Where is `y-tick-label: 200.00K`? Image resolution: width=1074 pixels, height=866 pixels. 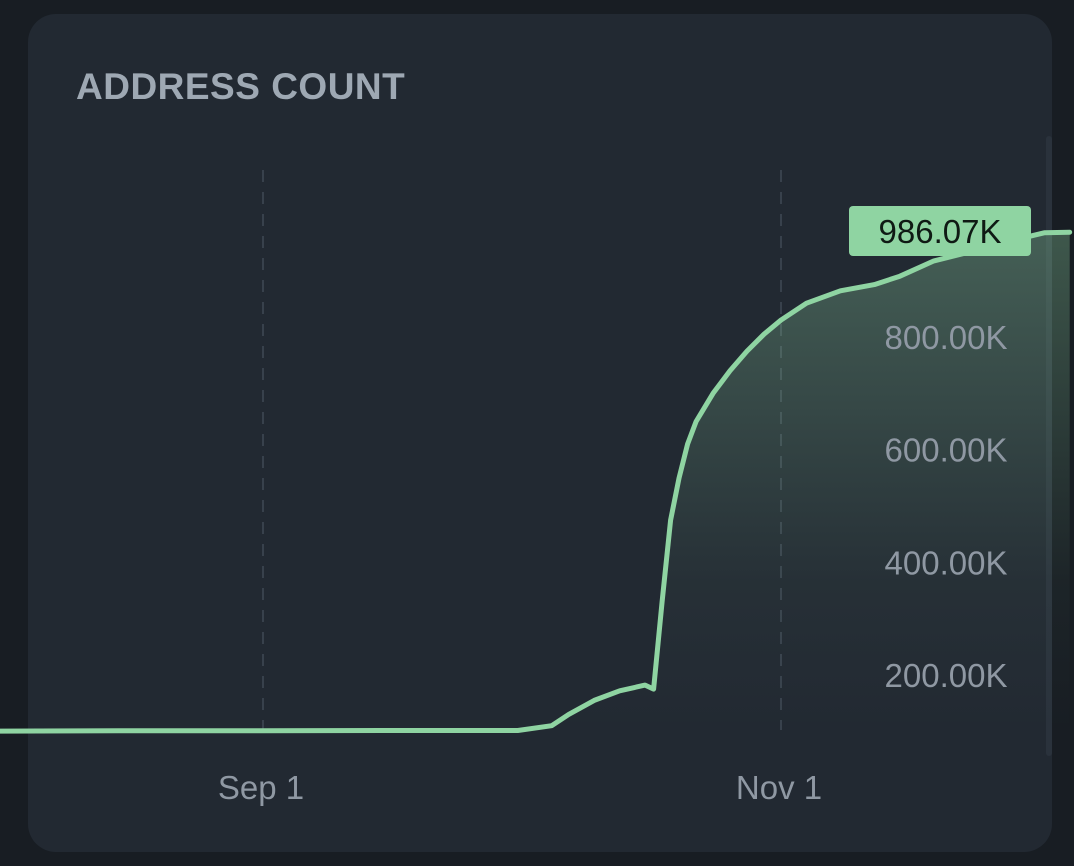
y-tick-label: 200.00K is located at coordinates (946, 675).